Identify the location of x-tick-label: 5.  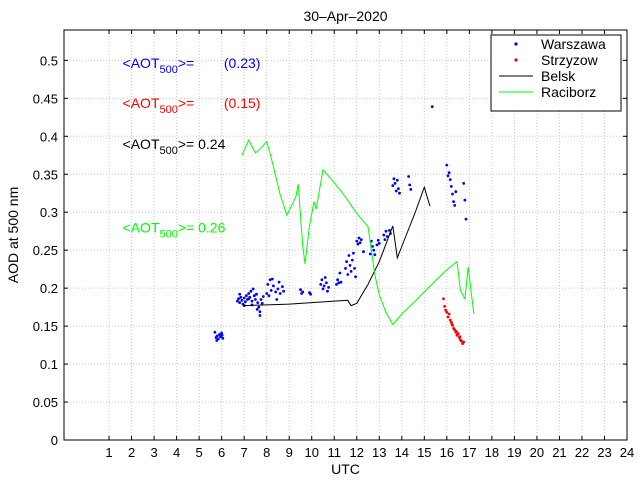
(199, 452).